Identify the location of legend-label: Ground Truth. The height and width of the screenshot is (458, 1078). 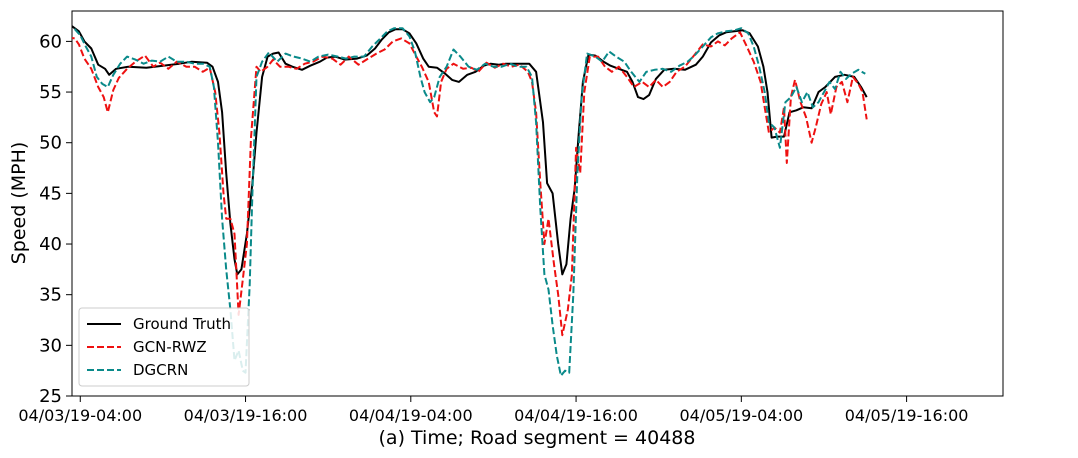
(182, 324).